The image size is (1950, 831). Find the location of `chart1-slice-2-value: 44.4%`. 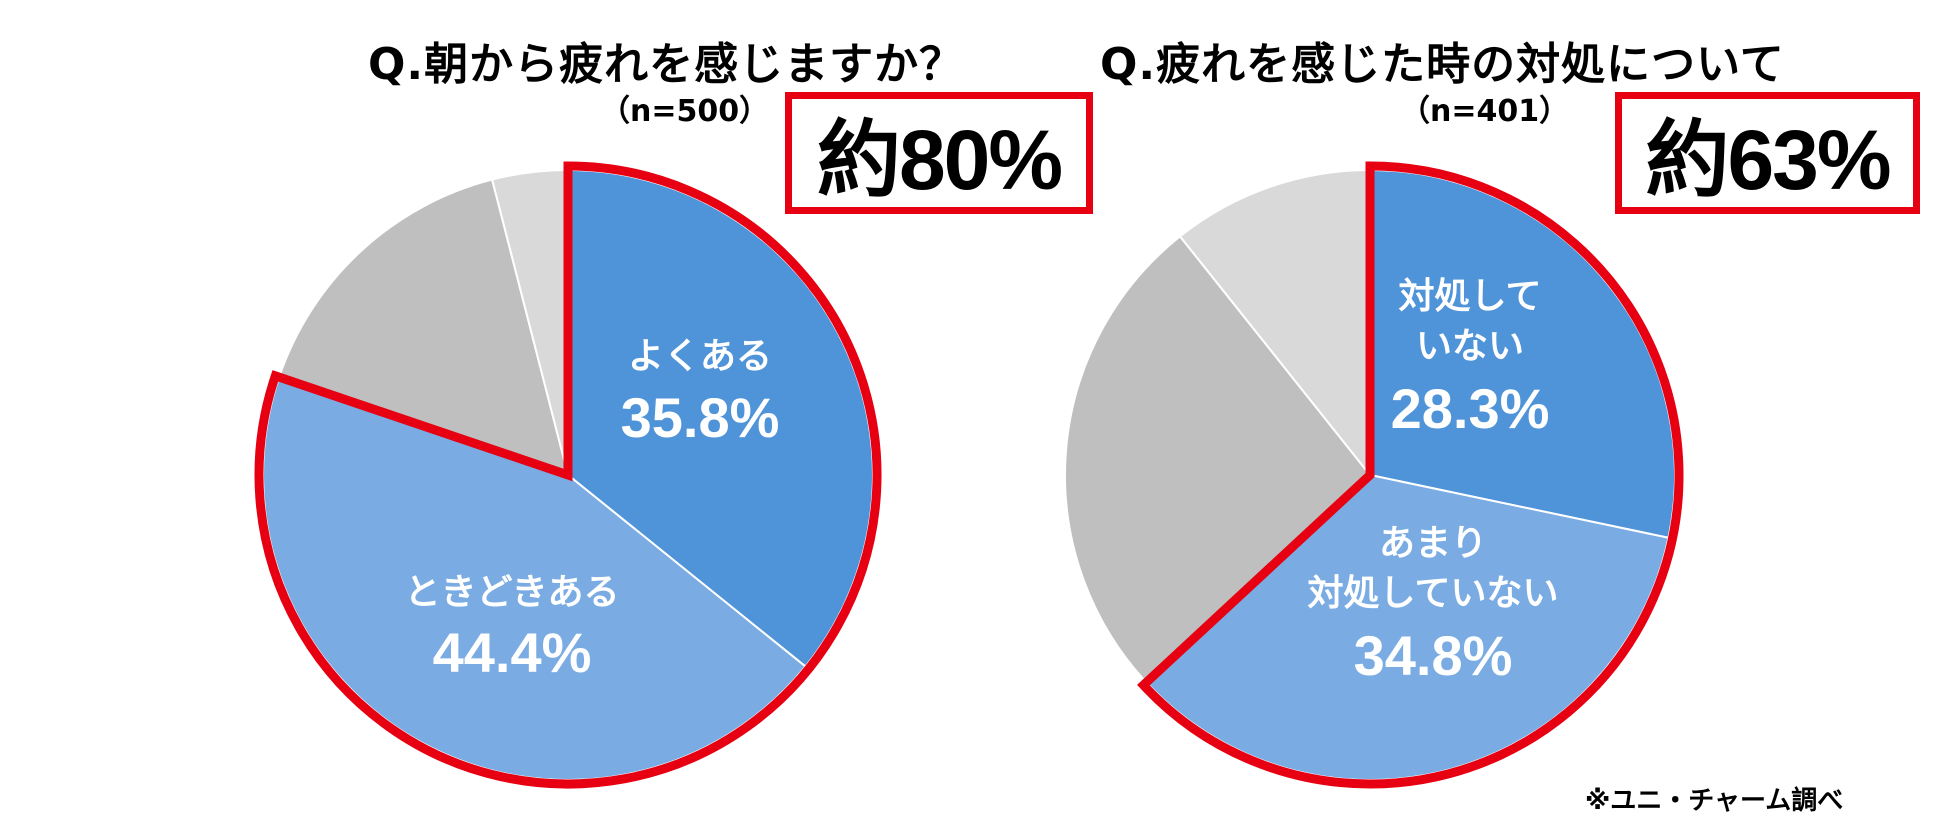

chart1-slice-2-value: 44.4% is located at coordinates (512, 652).